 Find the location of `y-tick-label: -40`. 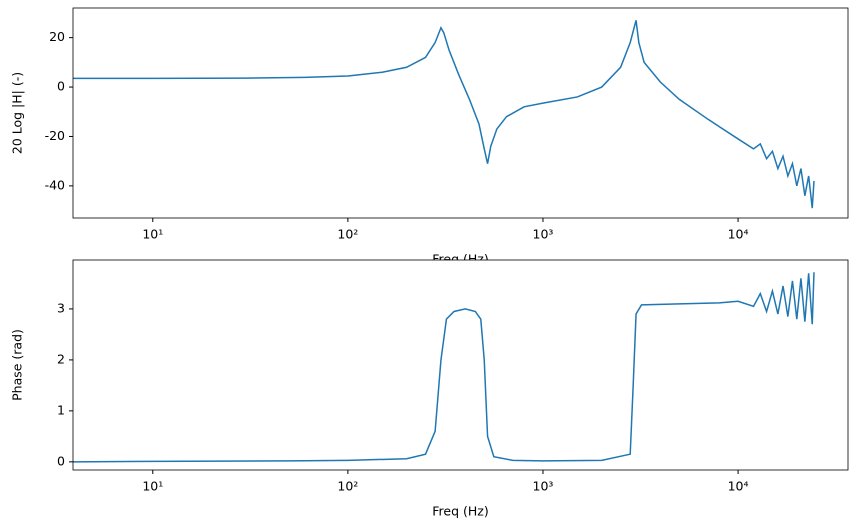

y-tick-label: -40 is located at coordinates (55, 184).